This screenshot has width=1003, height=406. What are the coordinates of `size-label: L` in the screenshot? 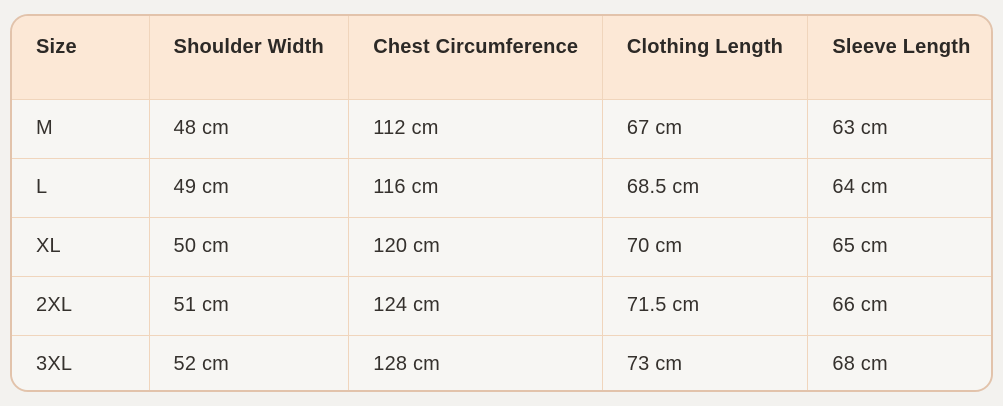 It's located at (81, 188).